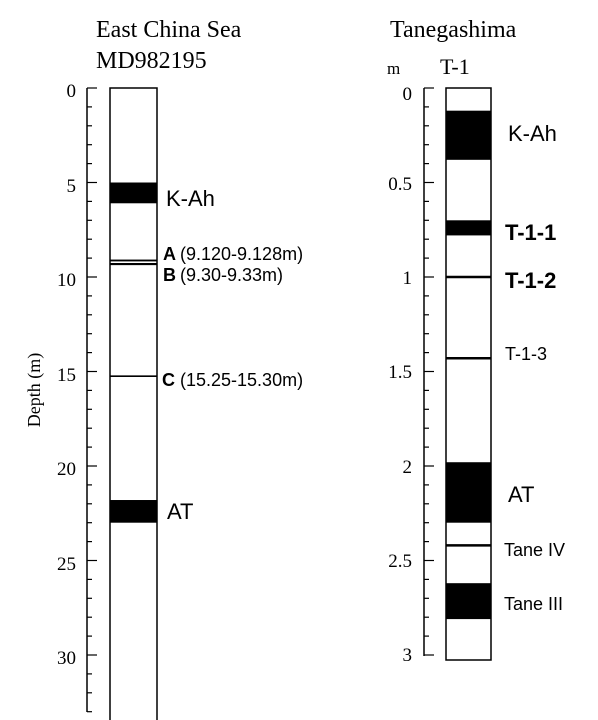 This screenshot has width=598, height=720. Describe the element at coordinates (521, 494) in the screenshot. I see `right-label-at: AT` at that location.